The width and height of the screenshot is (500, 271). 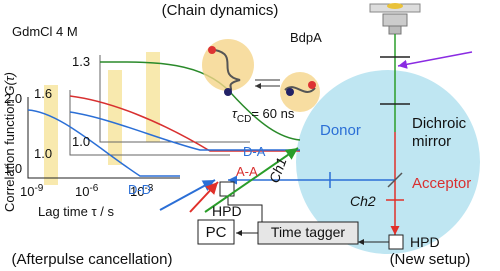 I want to click on curve-label: D-A, so click(x=254, y=151).